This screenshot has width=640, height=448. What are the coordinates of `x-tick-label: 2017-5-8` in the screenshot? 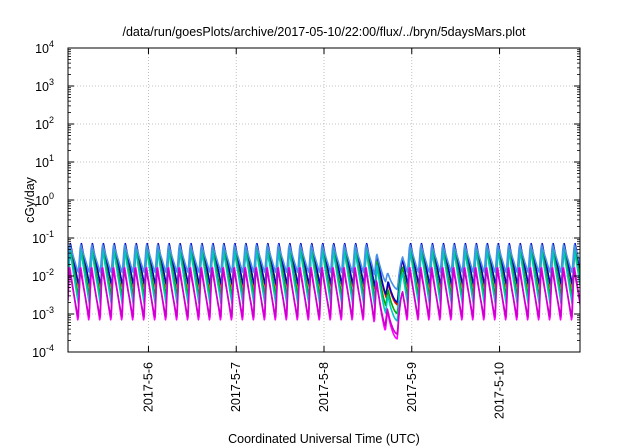 It's located at (324, 387).